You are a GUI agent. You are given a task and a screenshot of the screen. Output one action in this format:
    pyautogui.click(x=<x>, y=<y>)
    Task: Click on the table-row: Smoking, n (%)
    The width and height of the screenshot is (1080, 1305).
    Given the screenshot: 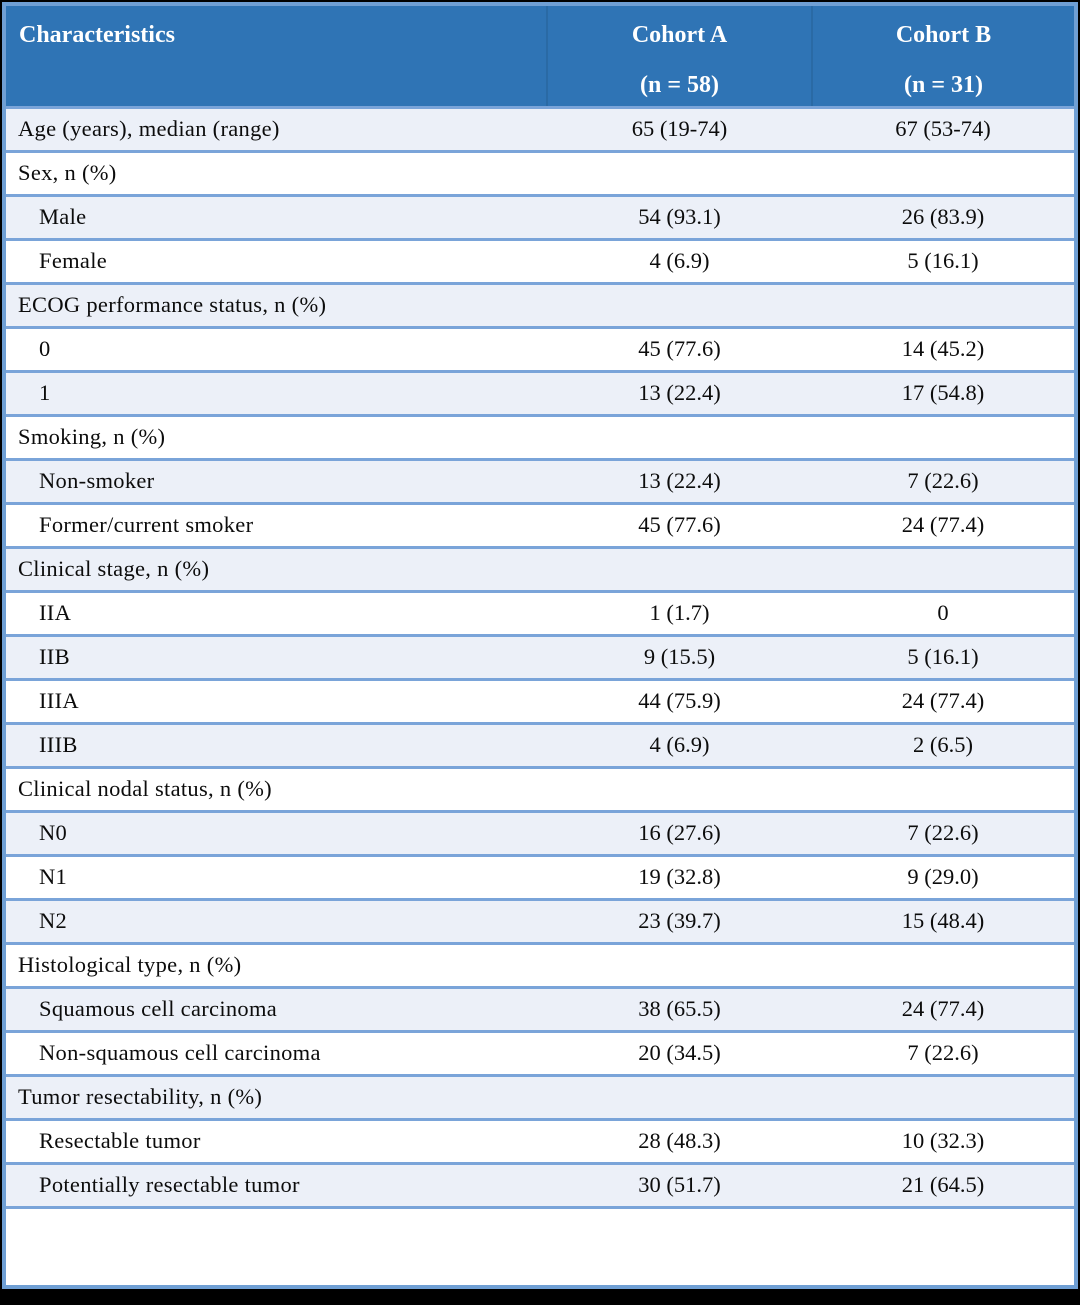 What is the action you would take?
    pyautogui.click(x=540, y=437)
    